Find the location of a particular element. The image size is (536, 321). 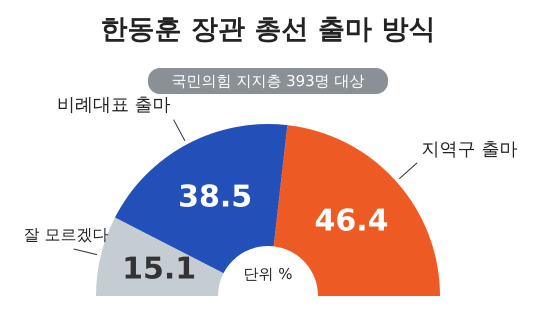

slice-label: 비례대표 출마 is located at coordinates (114, 105).